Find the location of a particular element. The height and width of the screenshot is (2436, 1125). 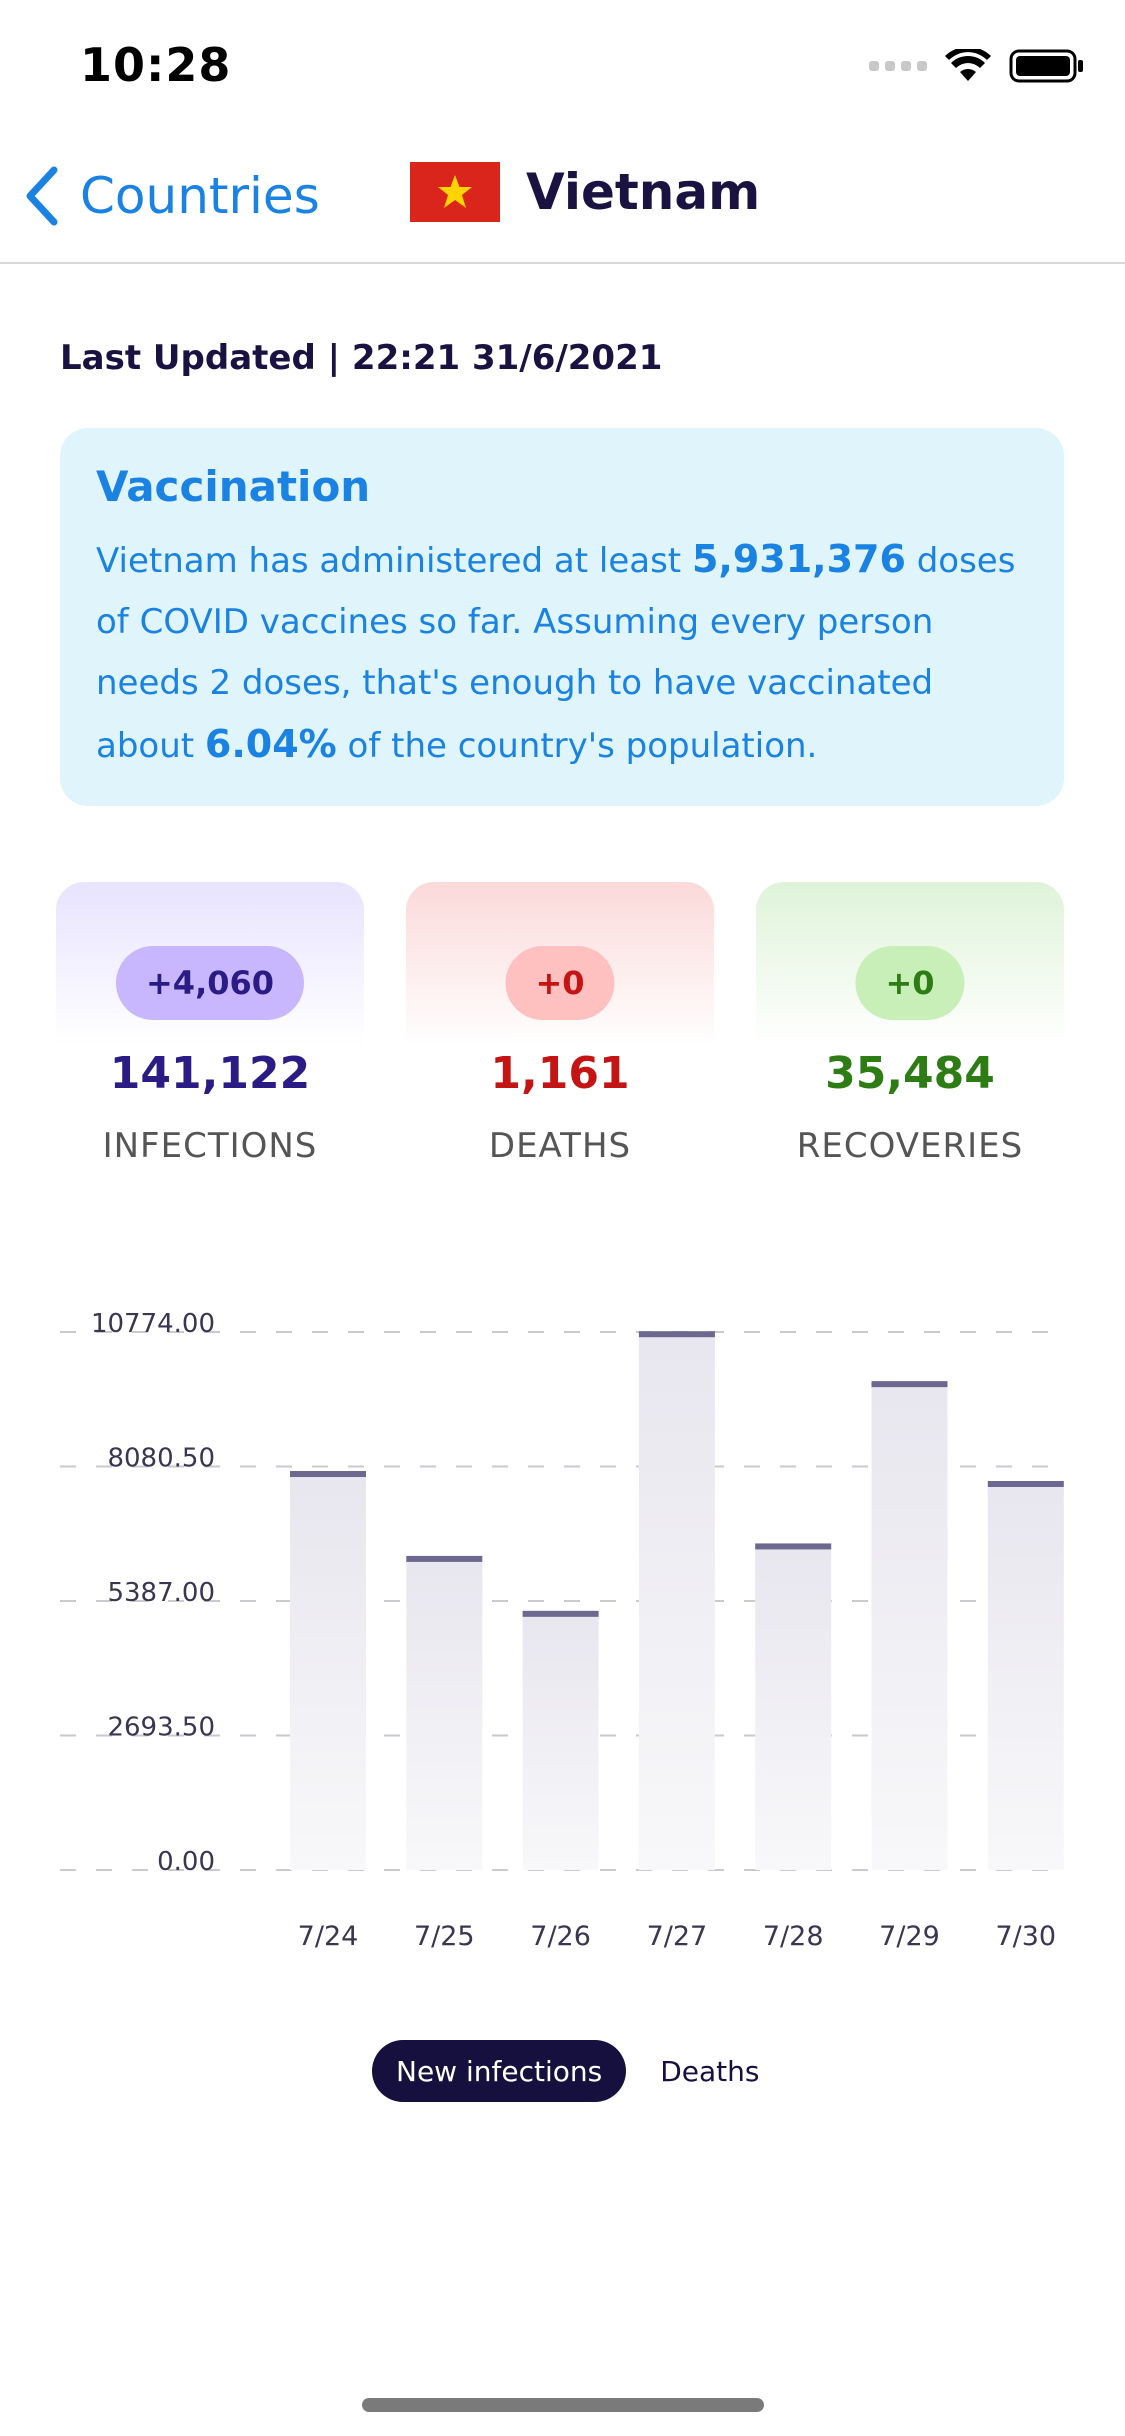

infections-card: +4,060 141,122 INFECTIONS is located at coordinates (210, 1032).